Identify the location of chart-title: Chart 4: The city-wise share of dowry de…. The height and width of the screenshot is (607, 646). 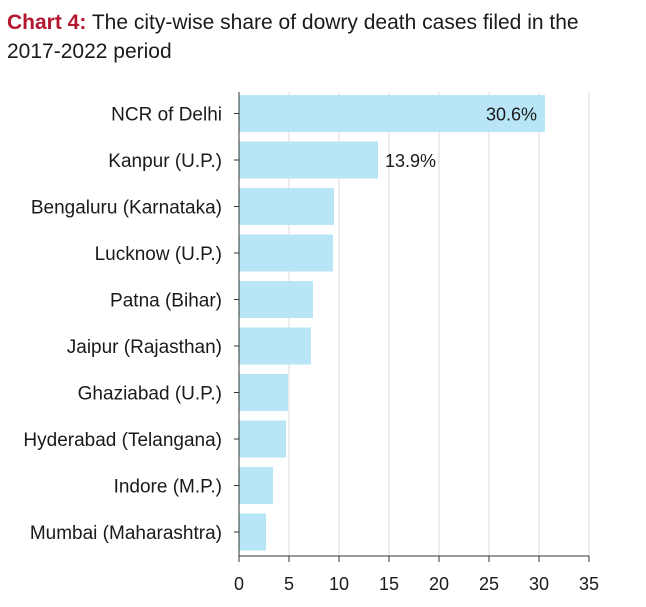
(322, 37).